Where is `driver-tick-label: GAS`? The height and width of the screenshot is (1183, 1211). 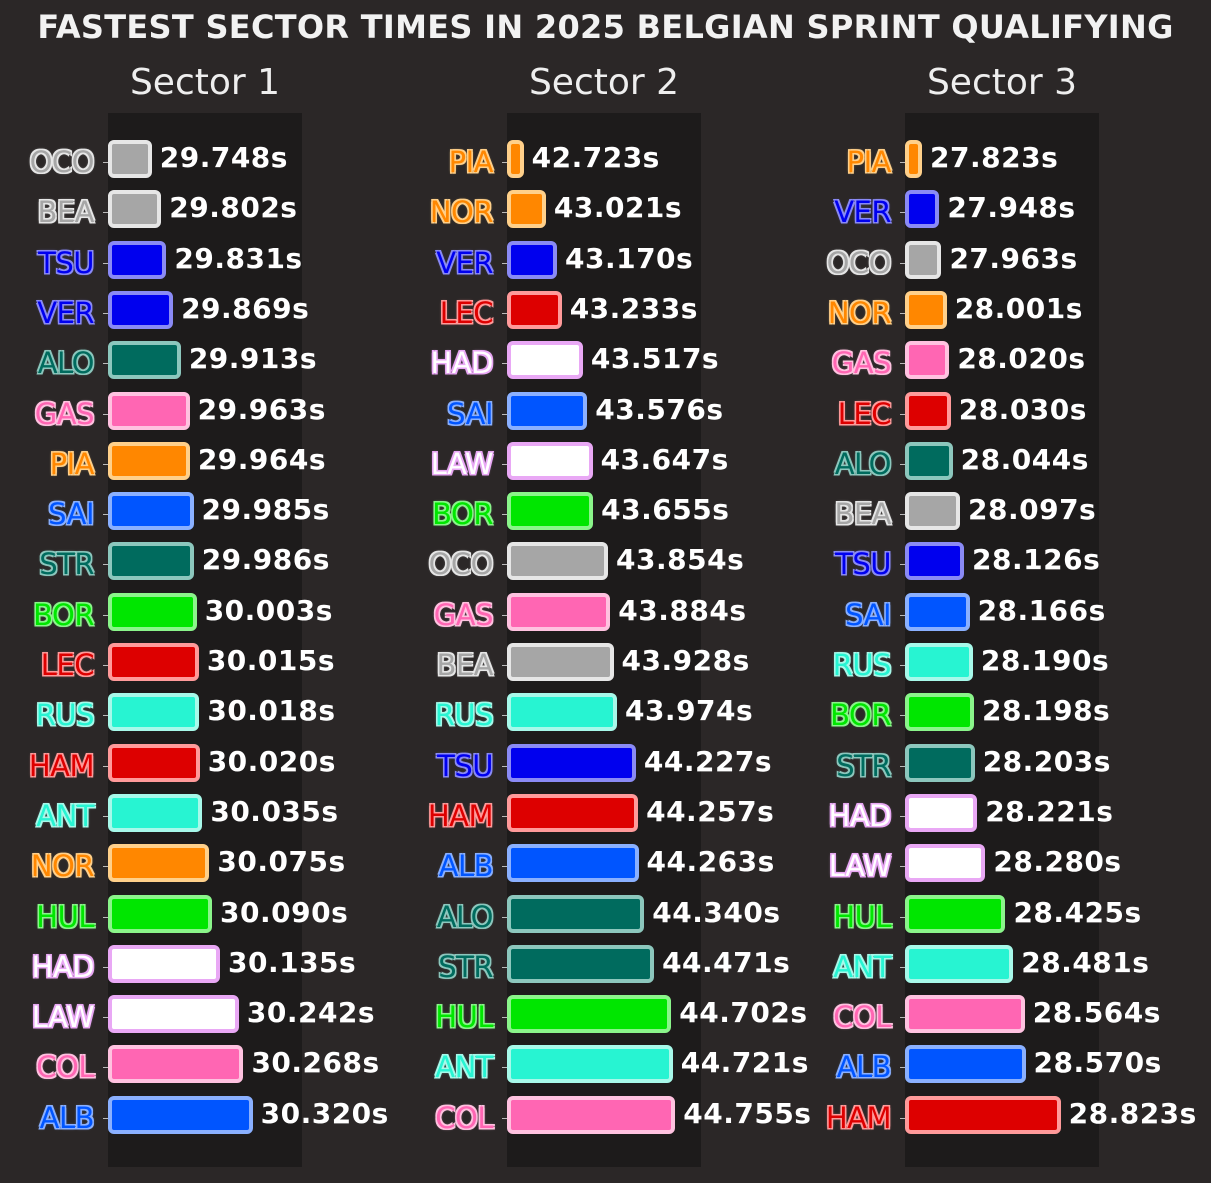
driver-tick-label: GAS is located at coordinates (64, 413).